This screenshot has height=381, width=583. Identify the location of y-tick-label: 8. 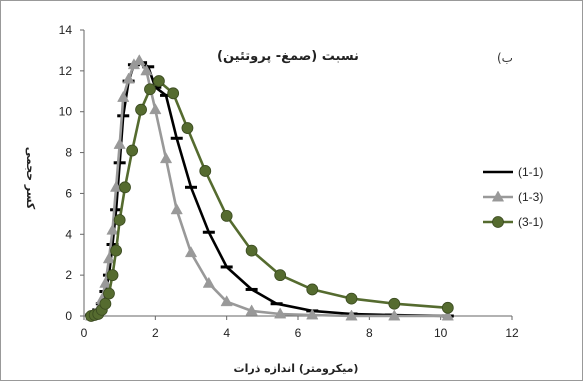
(68, 153).